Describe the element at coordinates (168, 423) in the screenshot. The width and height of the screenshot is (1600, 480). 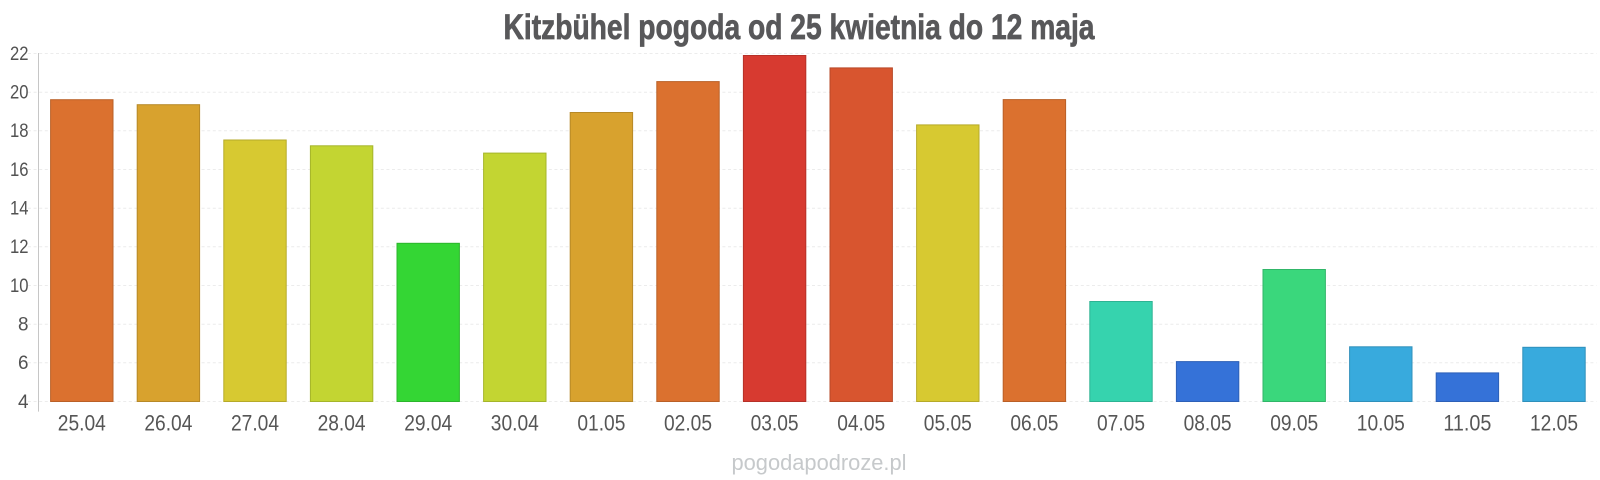
I see `svg-text: 26.04` at that location.